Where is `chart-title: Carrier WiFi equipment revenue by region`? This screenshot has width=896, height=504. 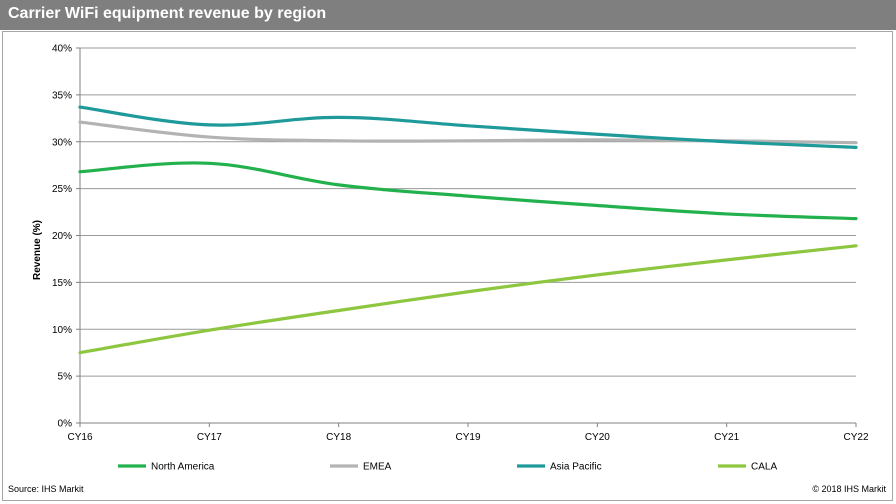 chart-title: Carrier WiFi equipment revenue by region is located at coordinates (167, 13).